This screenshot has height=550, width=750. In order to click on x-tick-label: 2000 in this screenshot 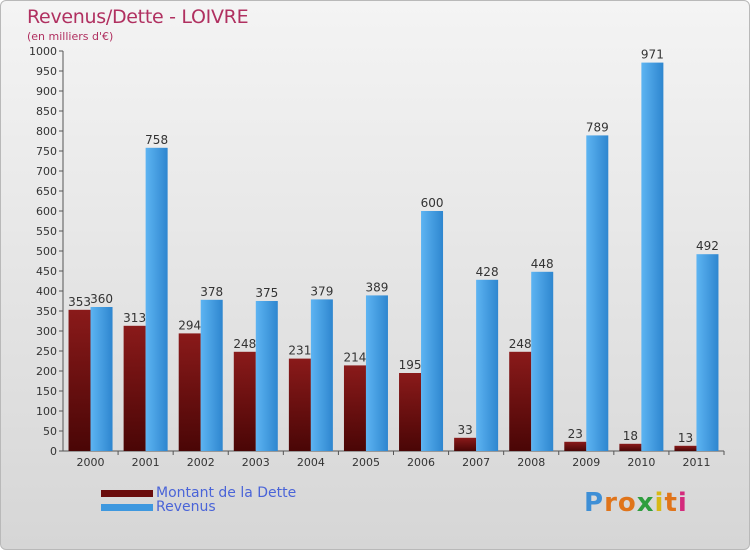, I will do `click(91, 462)`.